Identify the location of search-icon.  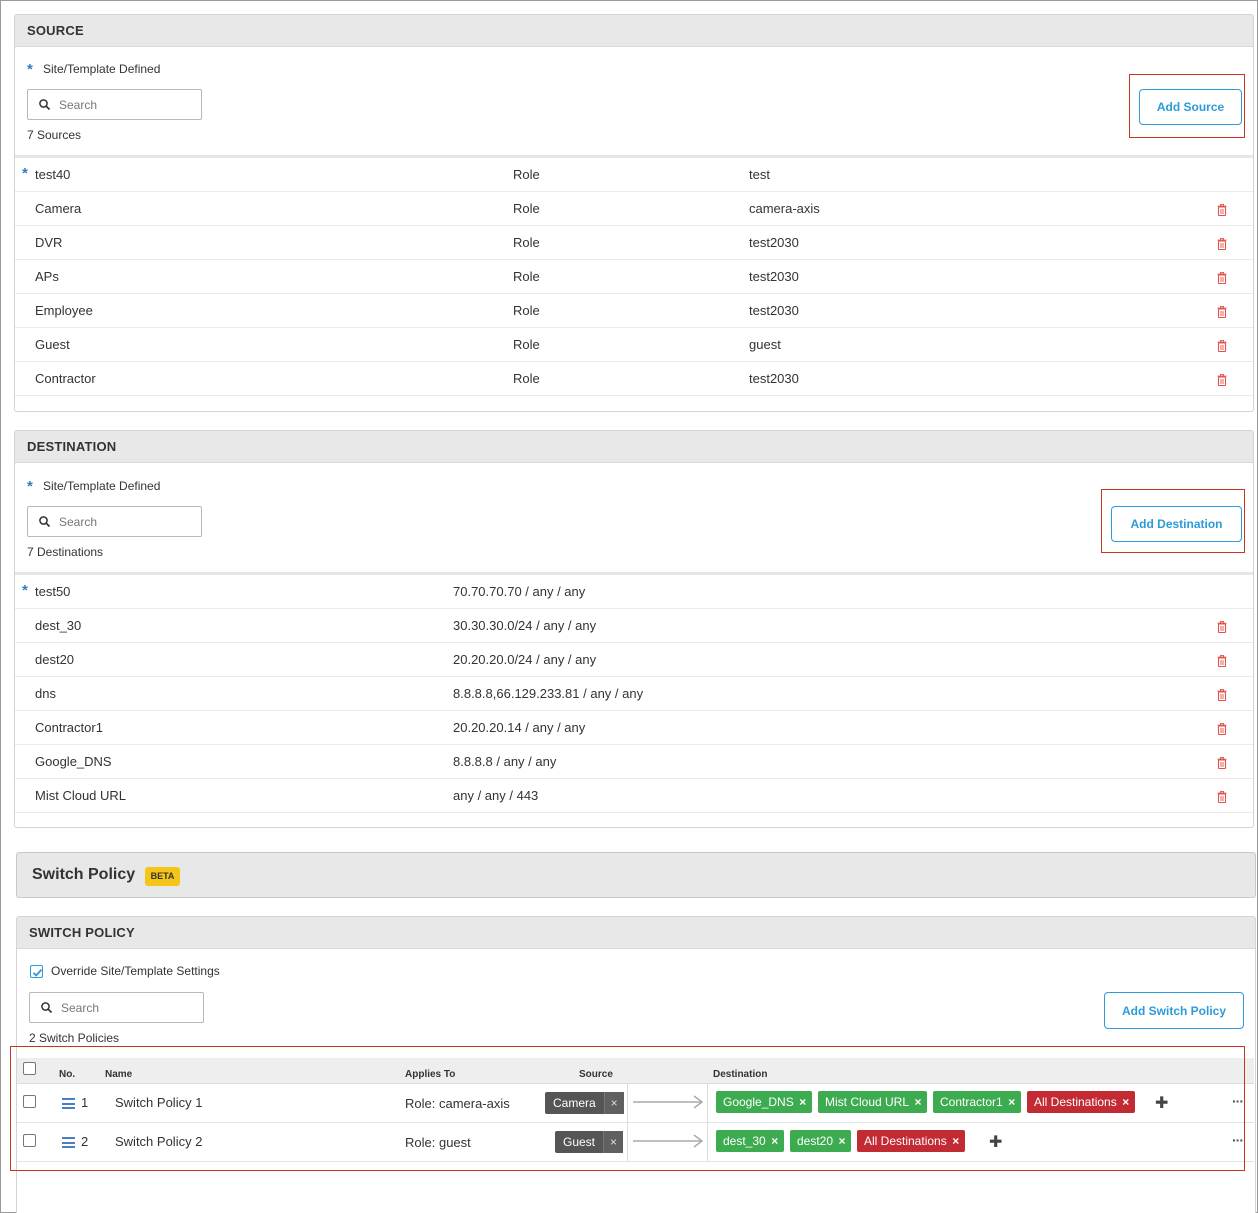
(45, 105).